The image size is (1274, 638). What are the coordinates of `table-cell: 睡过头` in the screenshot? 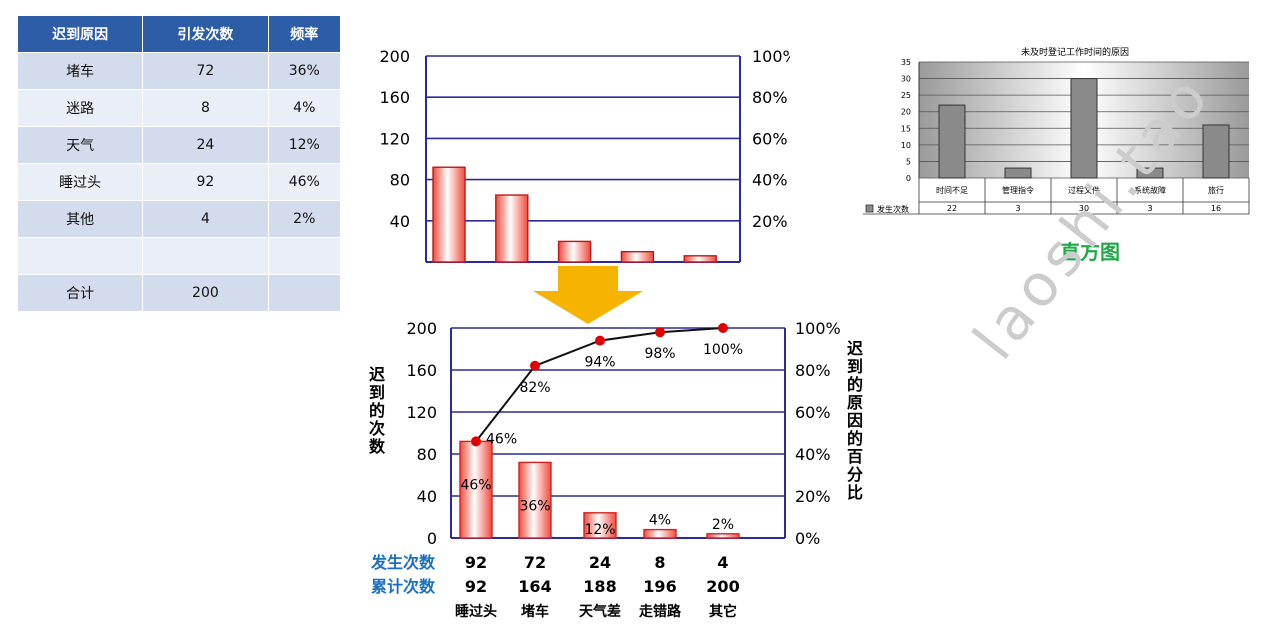 It's located at (80, 182).